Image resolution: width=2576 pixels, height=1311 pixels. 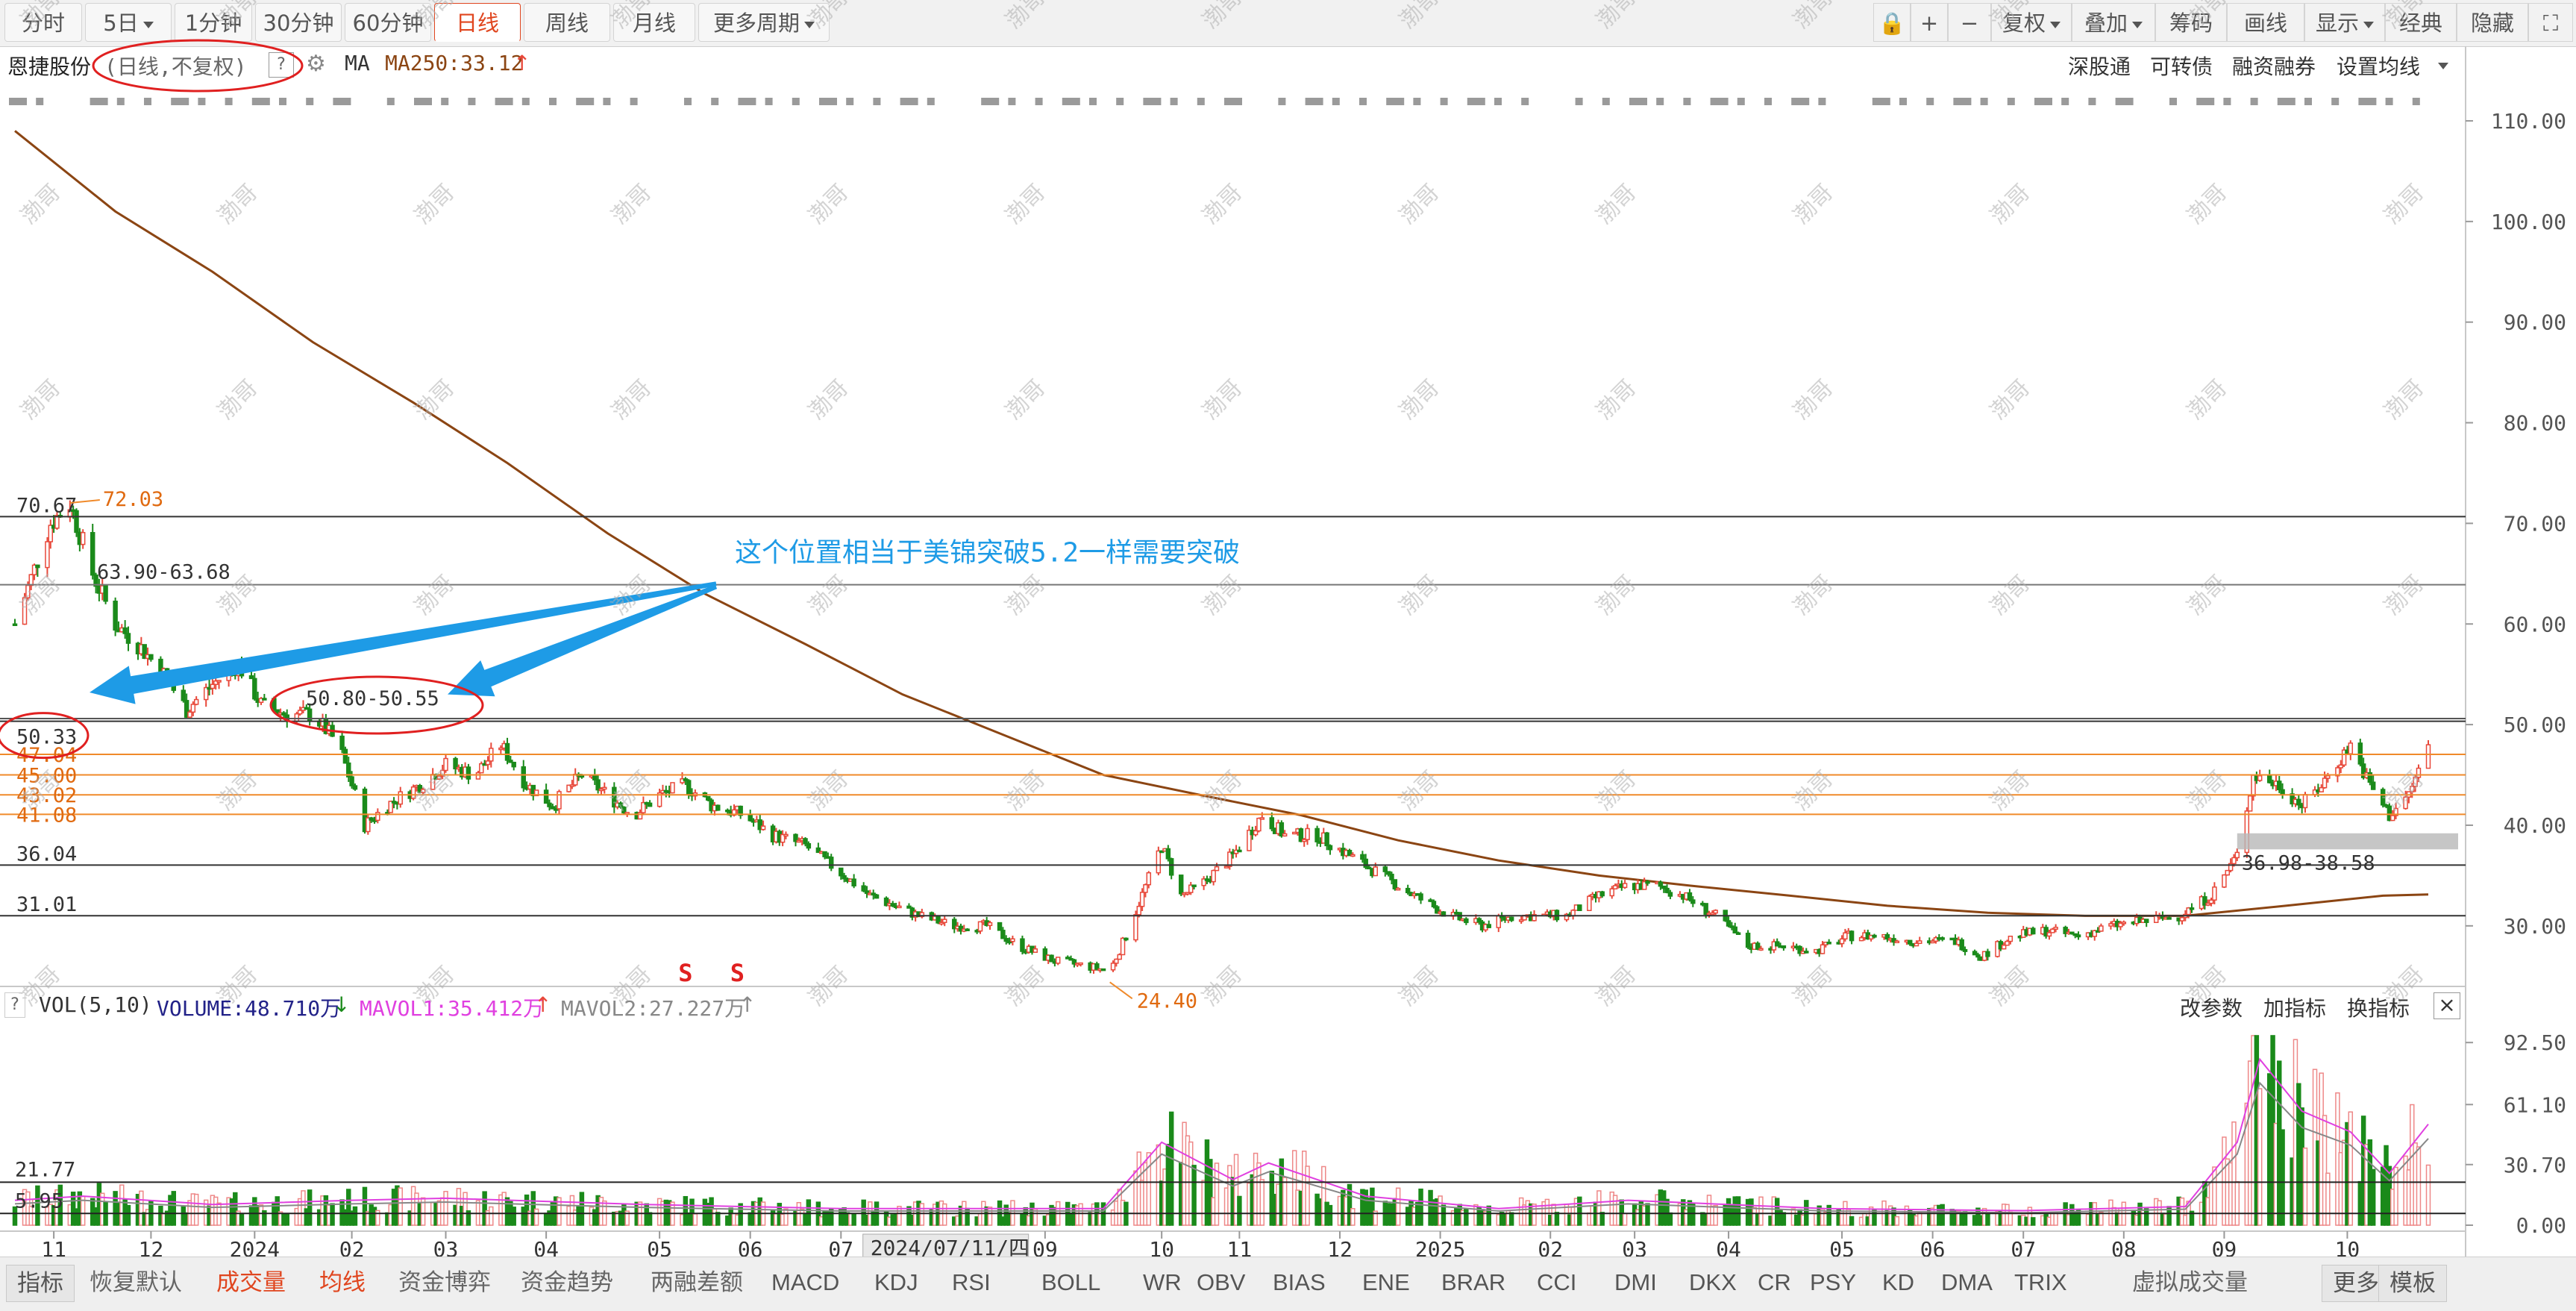 What do you see at coordinates (213, 22) in the screenshot?
I see `period-tab-2: 1分钟` at bounding box center [213, 22].